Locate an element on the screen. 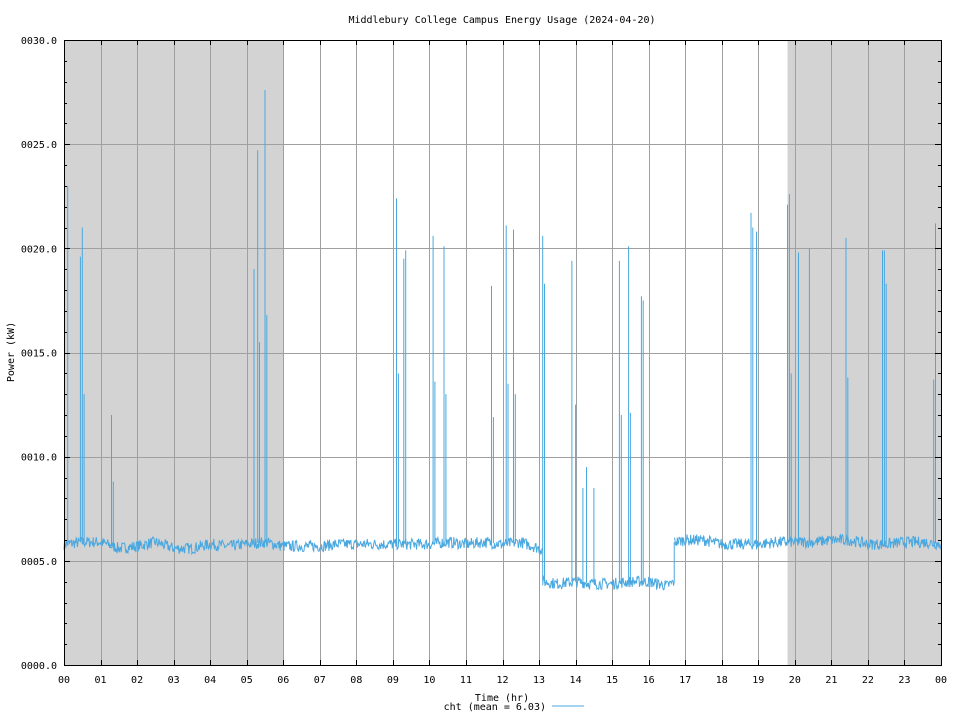 Image resolution: width=960 pixels, height=720 pixels. x-tick-label: 21 is located at coordinates (831, 680).